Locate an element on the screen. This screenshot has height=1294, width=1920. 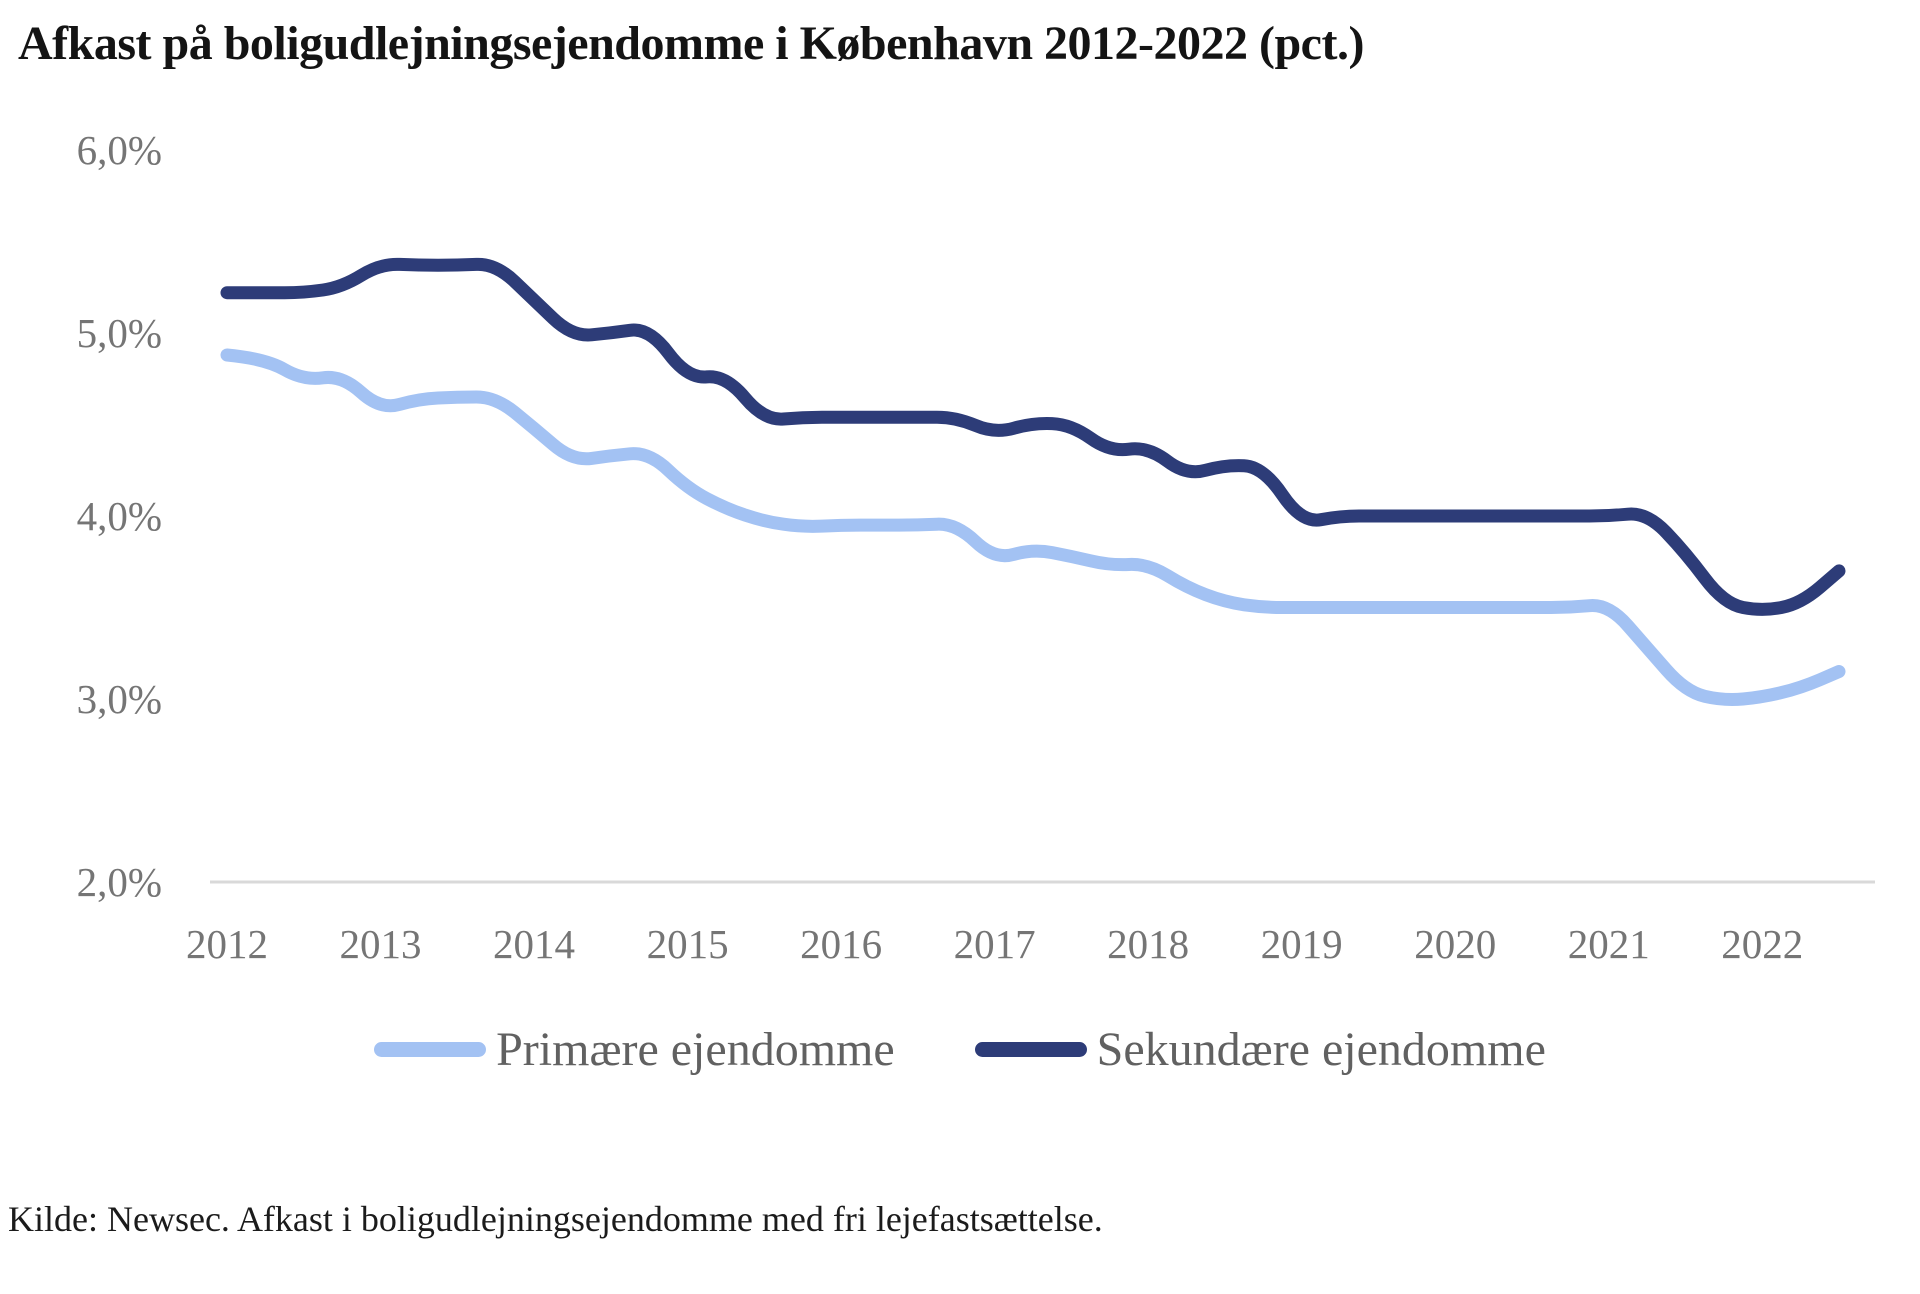
x-tick-label: 2014 is located at coordinates (534, 944).